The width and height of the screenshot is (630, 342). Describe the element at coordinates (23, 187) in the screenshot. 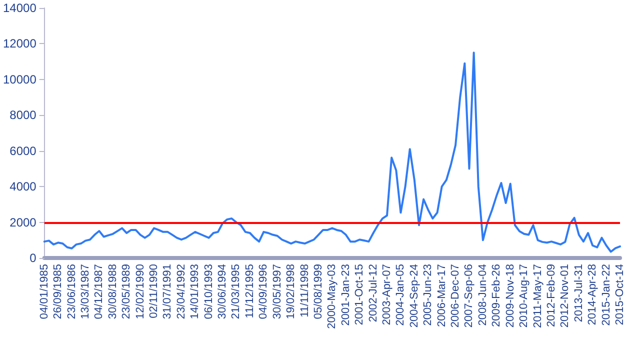

I see `y-tick-label: 4000` at that location.